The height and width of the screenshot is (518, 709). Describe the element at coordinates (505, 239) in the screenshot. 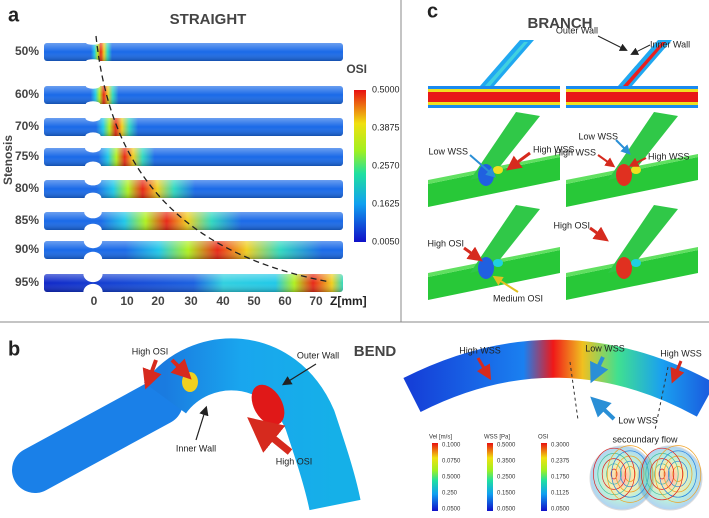

I see `branch-vessel` at that location.